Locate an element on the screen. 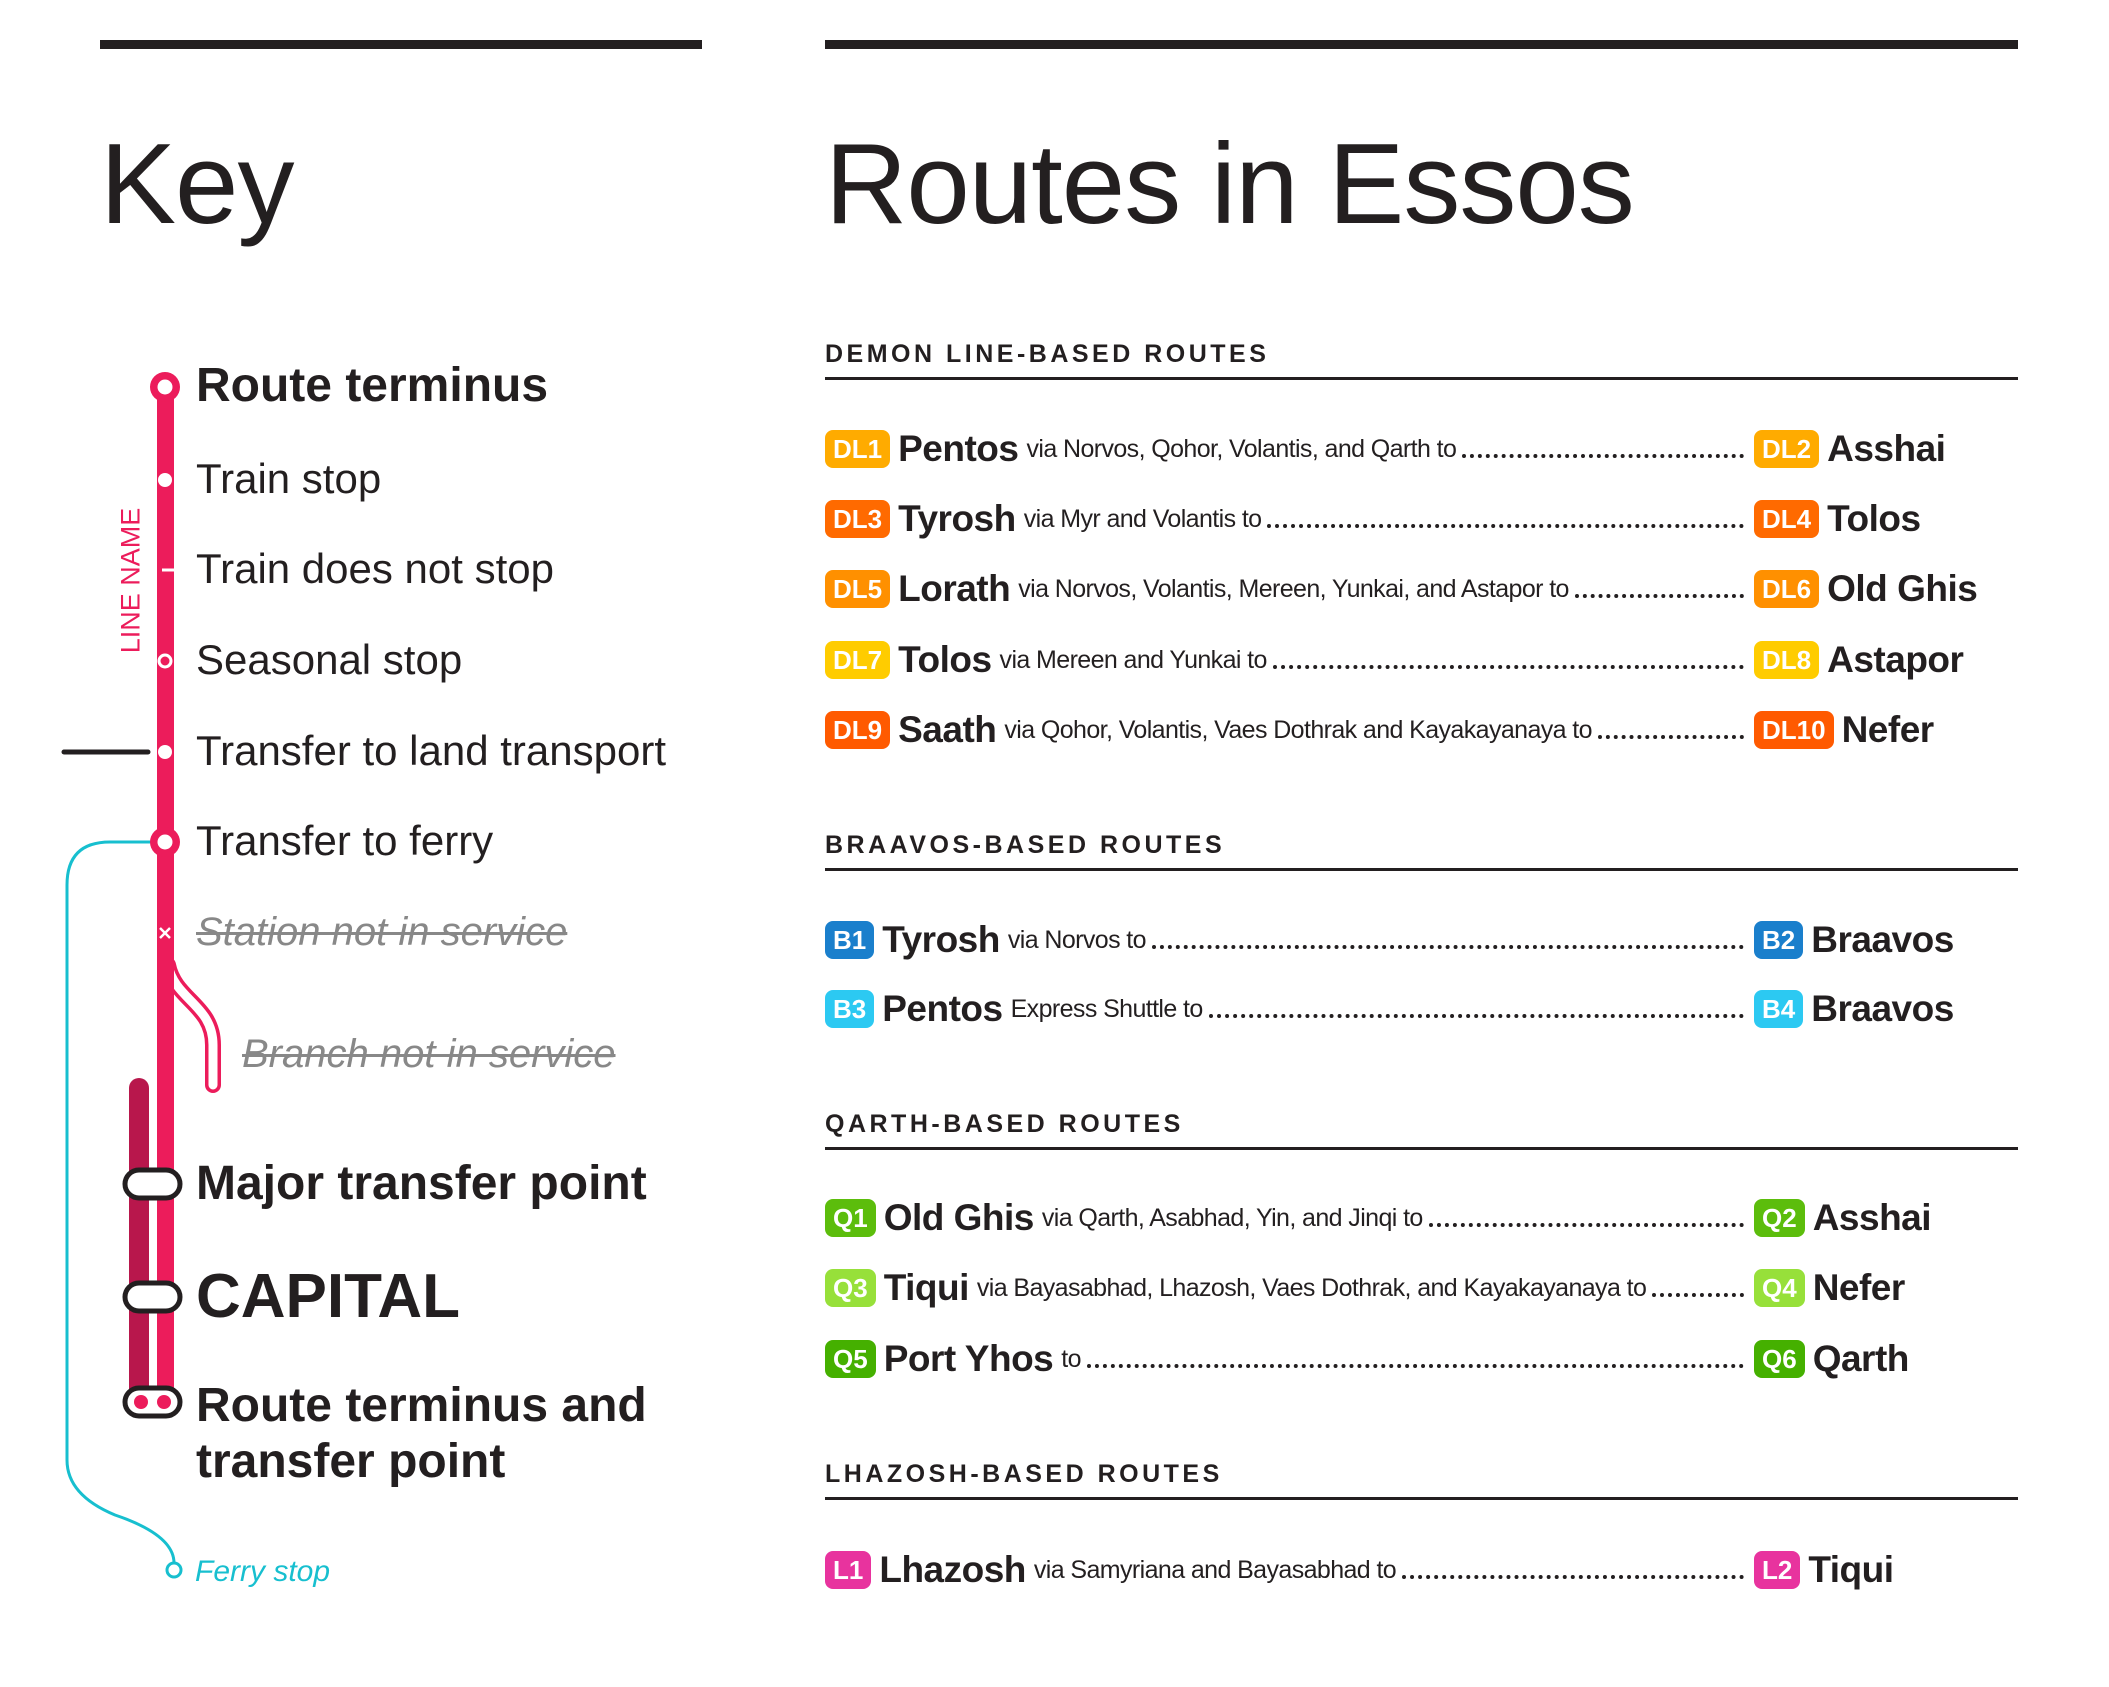 This screenshot has height=1687, width=2109. not-in-service-x-marker is located at coordinates (165, 933).